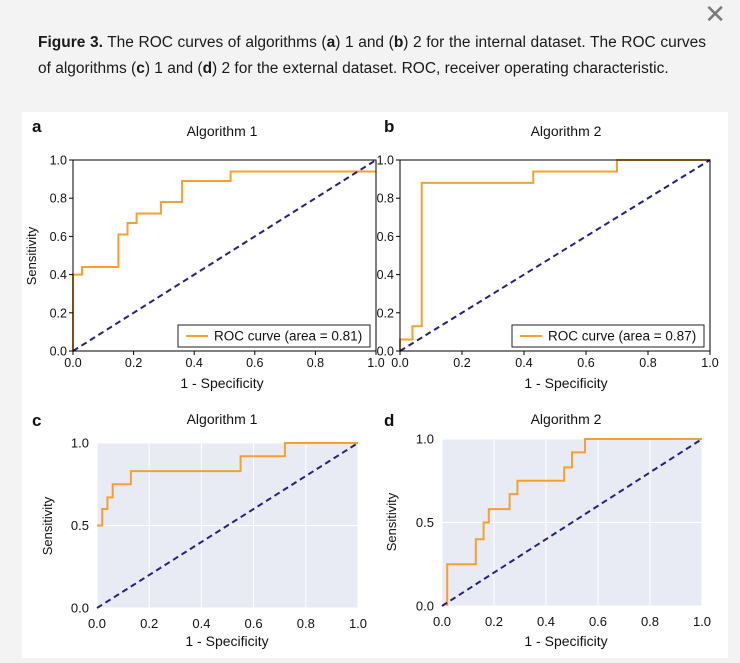 The image size is (740, 663). What do you see at coordinates (207, 68) in the screenshot?
I see `caption-segment: d` at bounding box center [207, 68].